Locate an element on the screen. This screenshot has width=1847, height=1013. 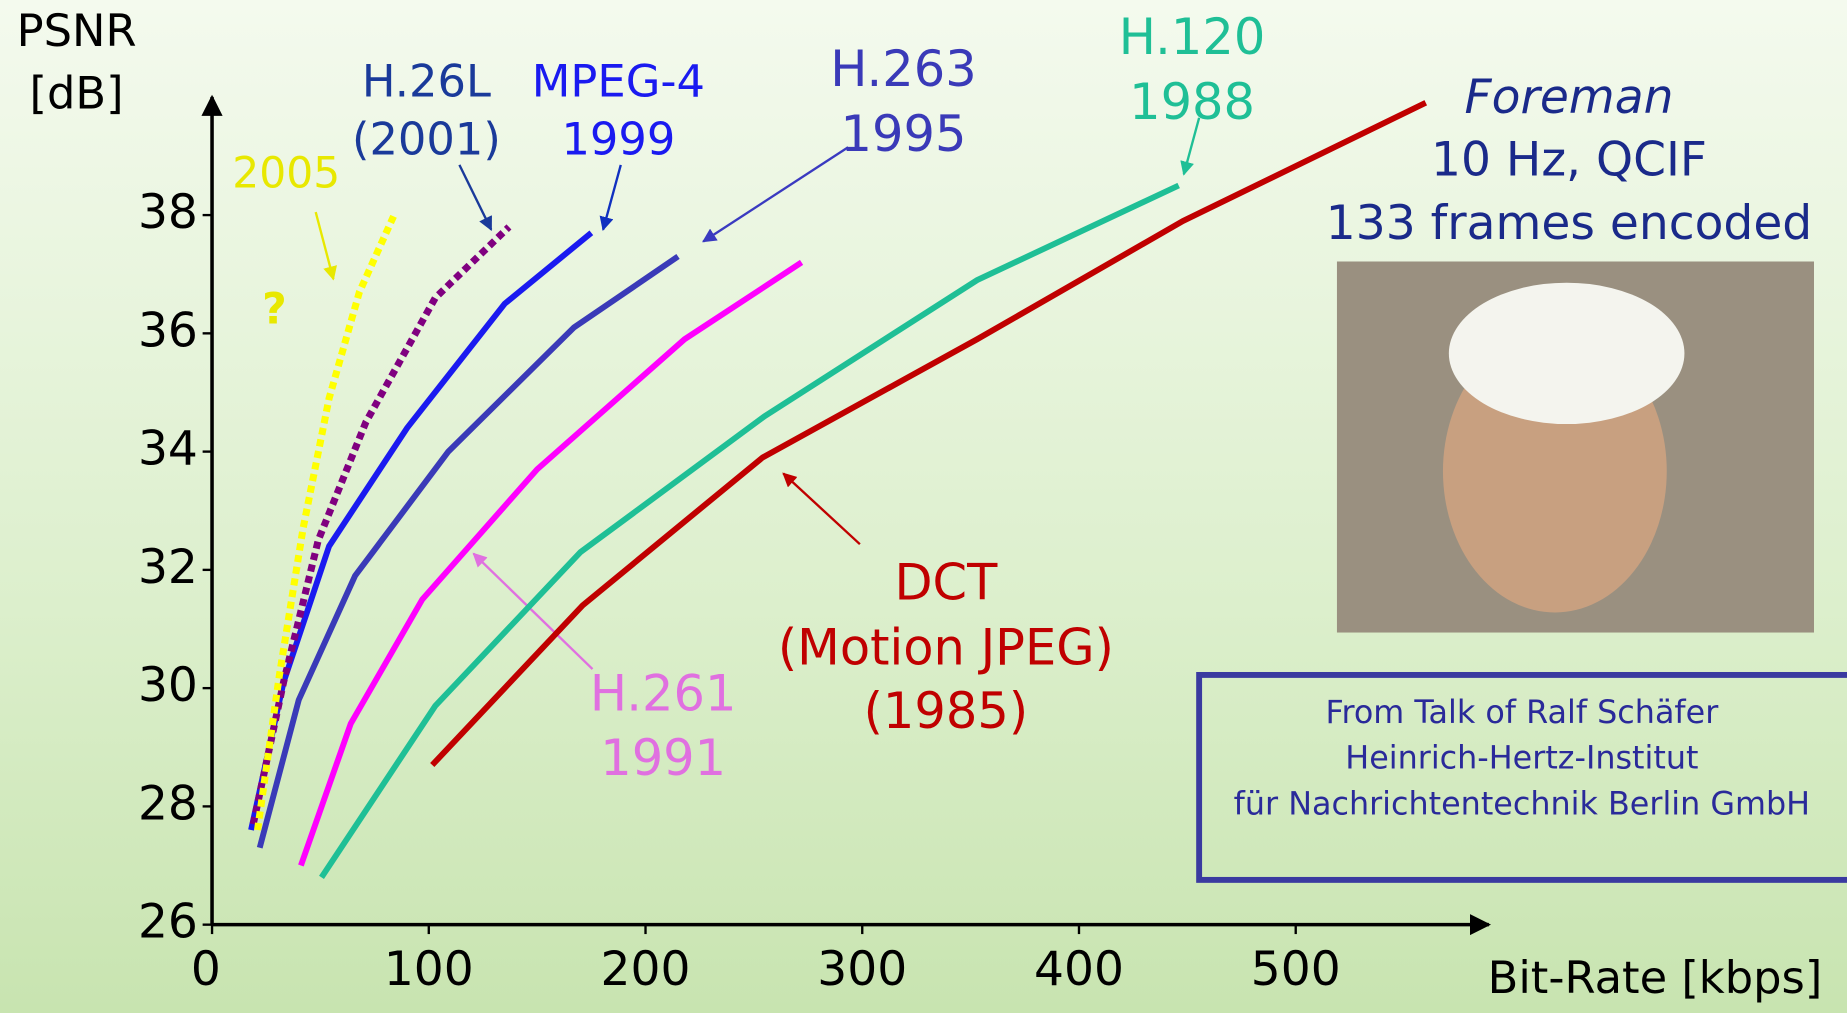
series-label-box: H.263 1995 is located at coordinates (903, 101).